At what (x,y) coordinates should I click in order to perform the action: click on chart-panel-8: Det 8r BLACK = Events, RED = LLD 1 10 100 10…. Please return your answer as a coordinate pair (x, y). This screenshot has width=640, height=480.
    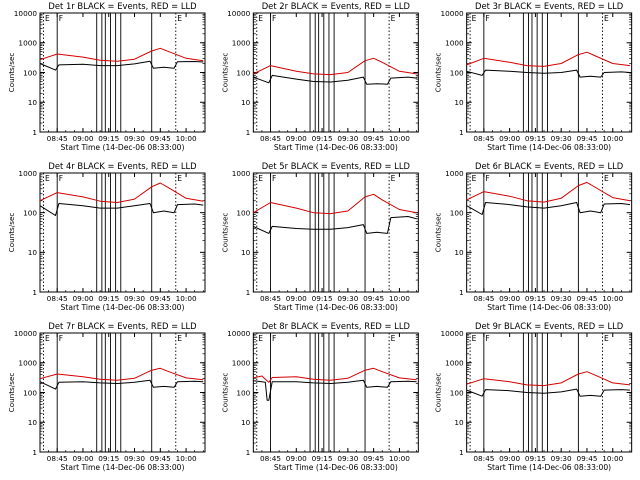
    Looking at the image, I should click on (319, 396).